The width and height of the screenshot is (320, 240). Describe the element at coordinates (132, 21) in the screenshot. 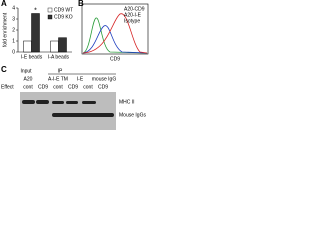

I see `legend-label: Isotype` at that location.